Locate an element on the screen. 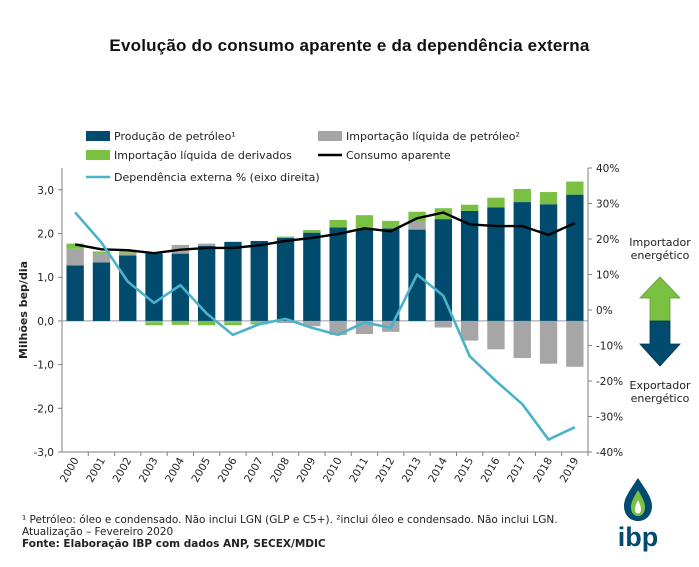  bar-2-2003 is located at coordinates (154, 324).